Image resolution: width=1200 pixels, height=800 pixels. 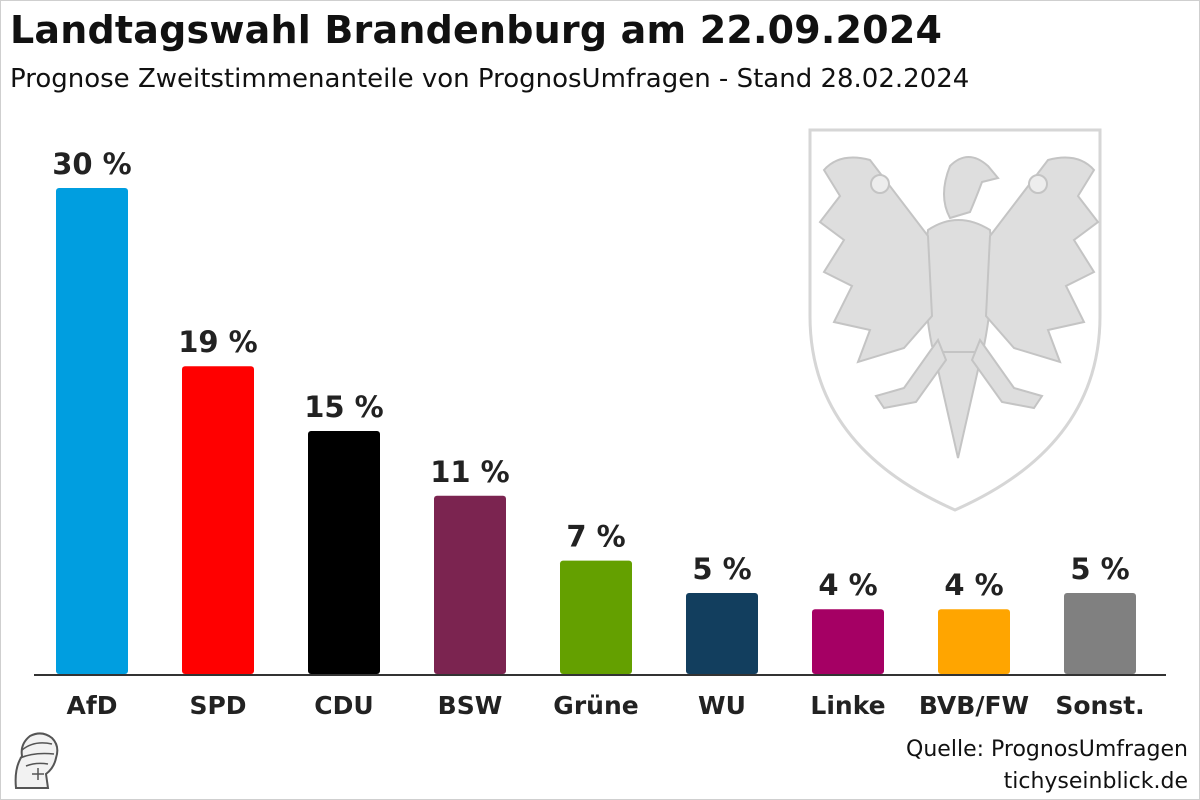 I want to click on category-label: Grüne, so click(x=595, y=705).